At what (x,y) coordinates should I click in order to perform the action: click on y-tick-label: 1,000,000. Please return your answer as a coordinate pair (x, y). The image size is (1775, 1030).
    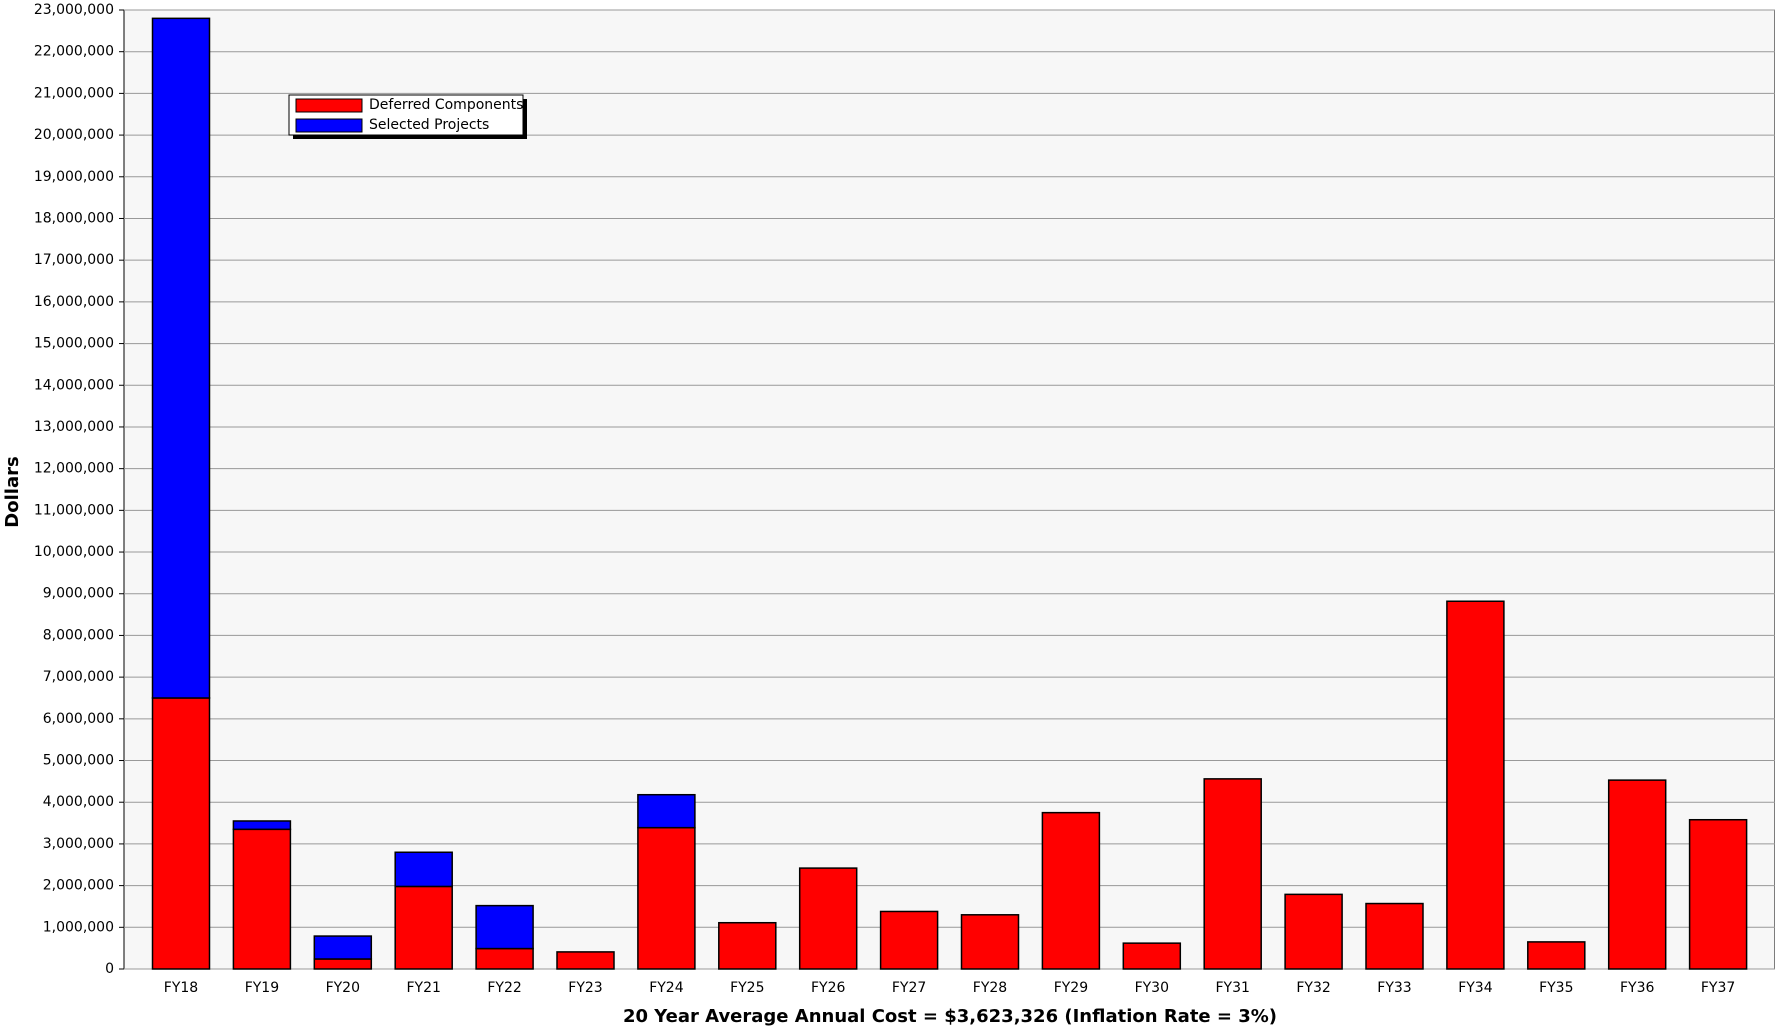
    Looking at the image, I should click on (78, 927).